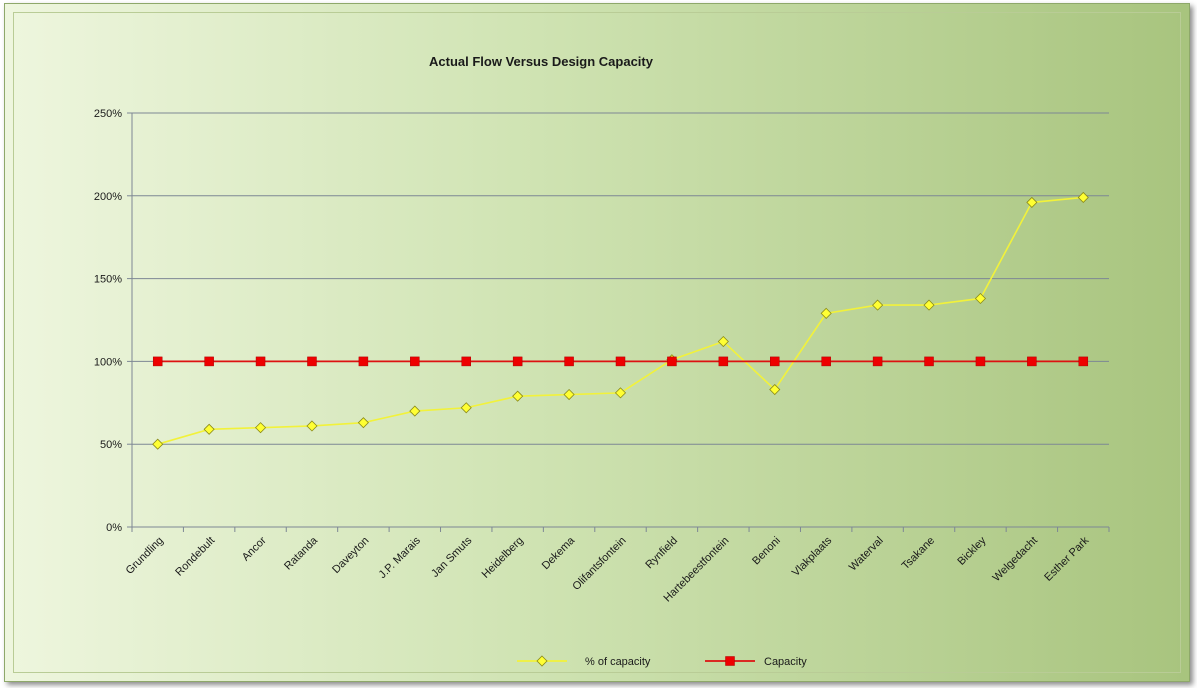 This screenshot has height=688, width=1197. Describe the element at coordinates (108, 114) in the screenshot. I see `y-tick-label: 250%` at that location.